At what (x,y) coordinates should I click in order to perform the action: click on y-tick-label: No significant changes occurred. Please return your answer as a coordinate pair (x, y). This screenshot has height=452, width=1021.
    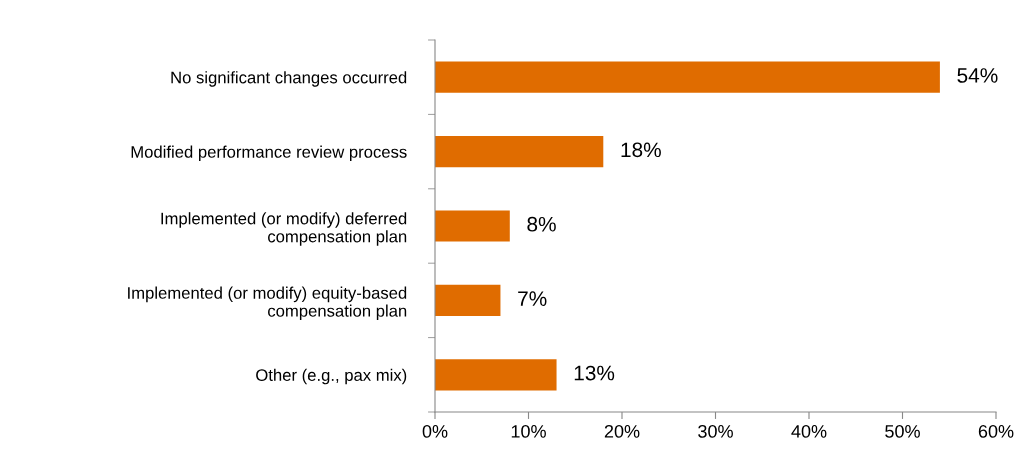
    Looking at the image, I should click on (289, 79).